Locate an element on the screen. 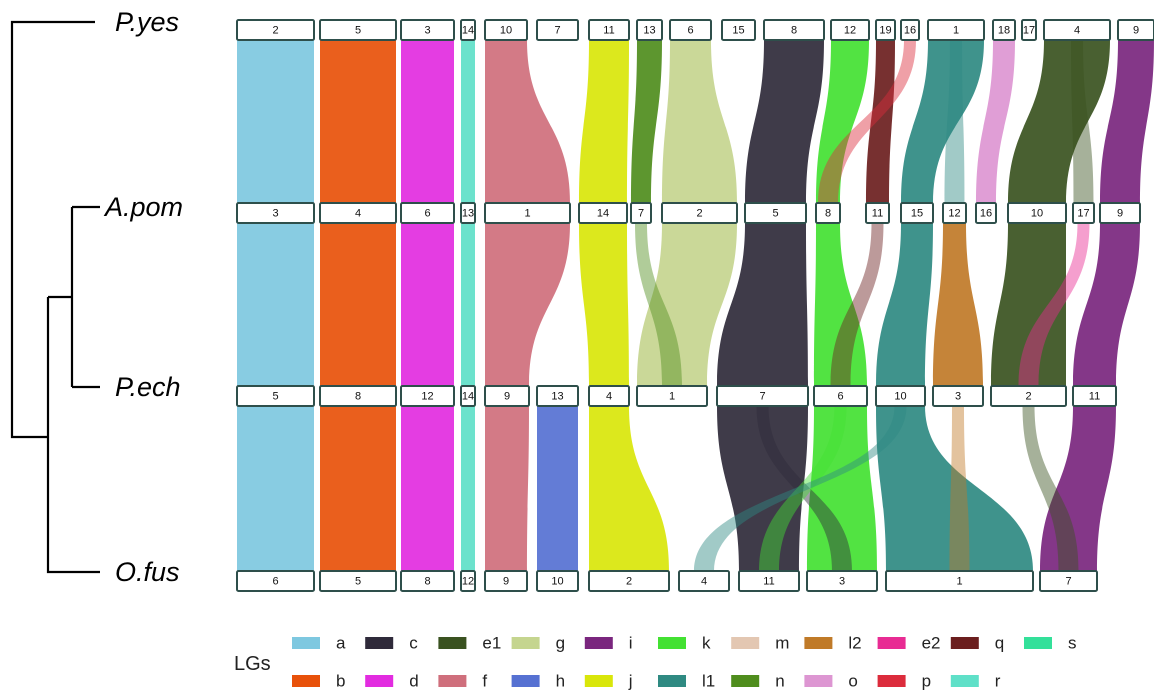 This screenshot has height=693, width=1154. ribbon-mix-l1 is located at coordinates (800, 488).